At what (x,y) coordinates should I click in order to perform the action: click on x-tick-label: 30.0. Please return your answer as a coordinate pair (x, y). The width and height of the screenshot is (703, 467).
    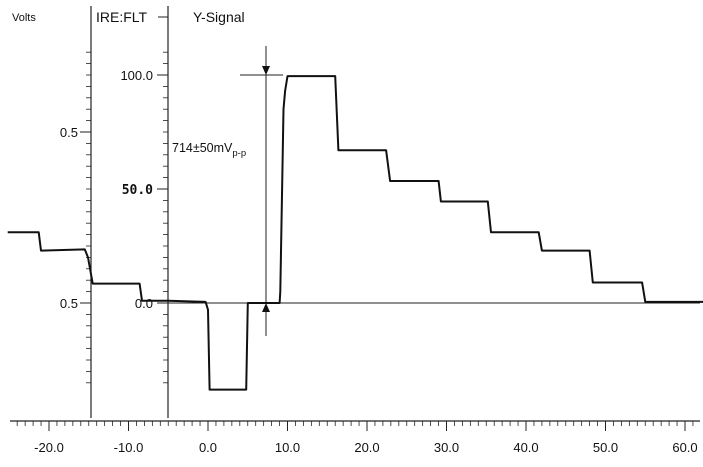
    Looking at the image, I should click on (446, 447).